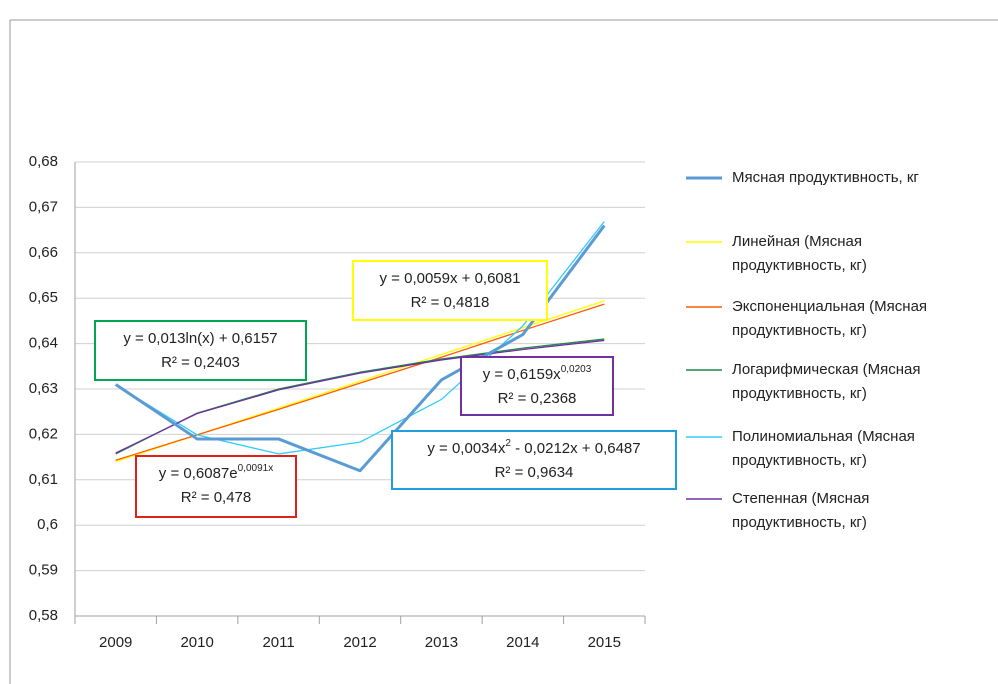 This screenshot has width=998, height=684. What do you see at coordinates (360, 396) in the screenshot?
I see `series-line` at bounding box center [360, 396].